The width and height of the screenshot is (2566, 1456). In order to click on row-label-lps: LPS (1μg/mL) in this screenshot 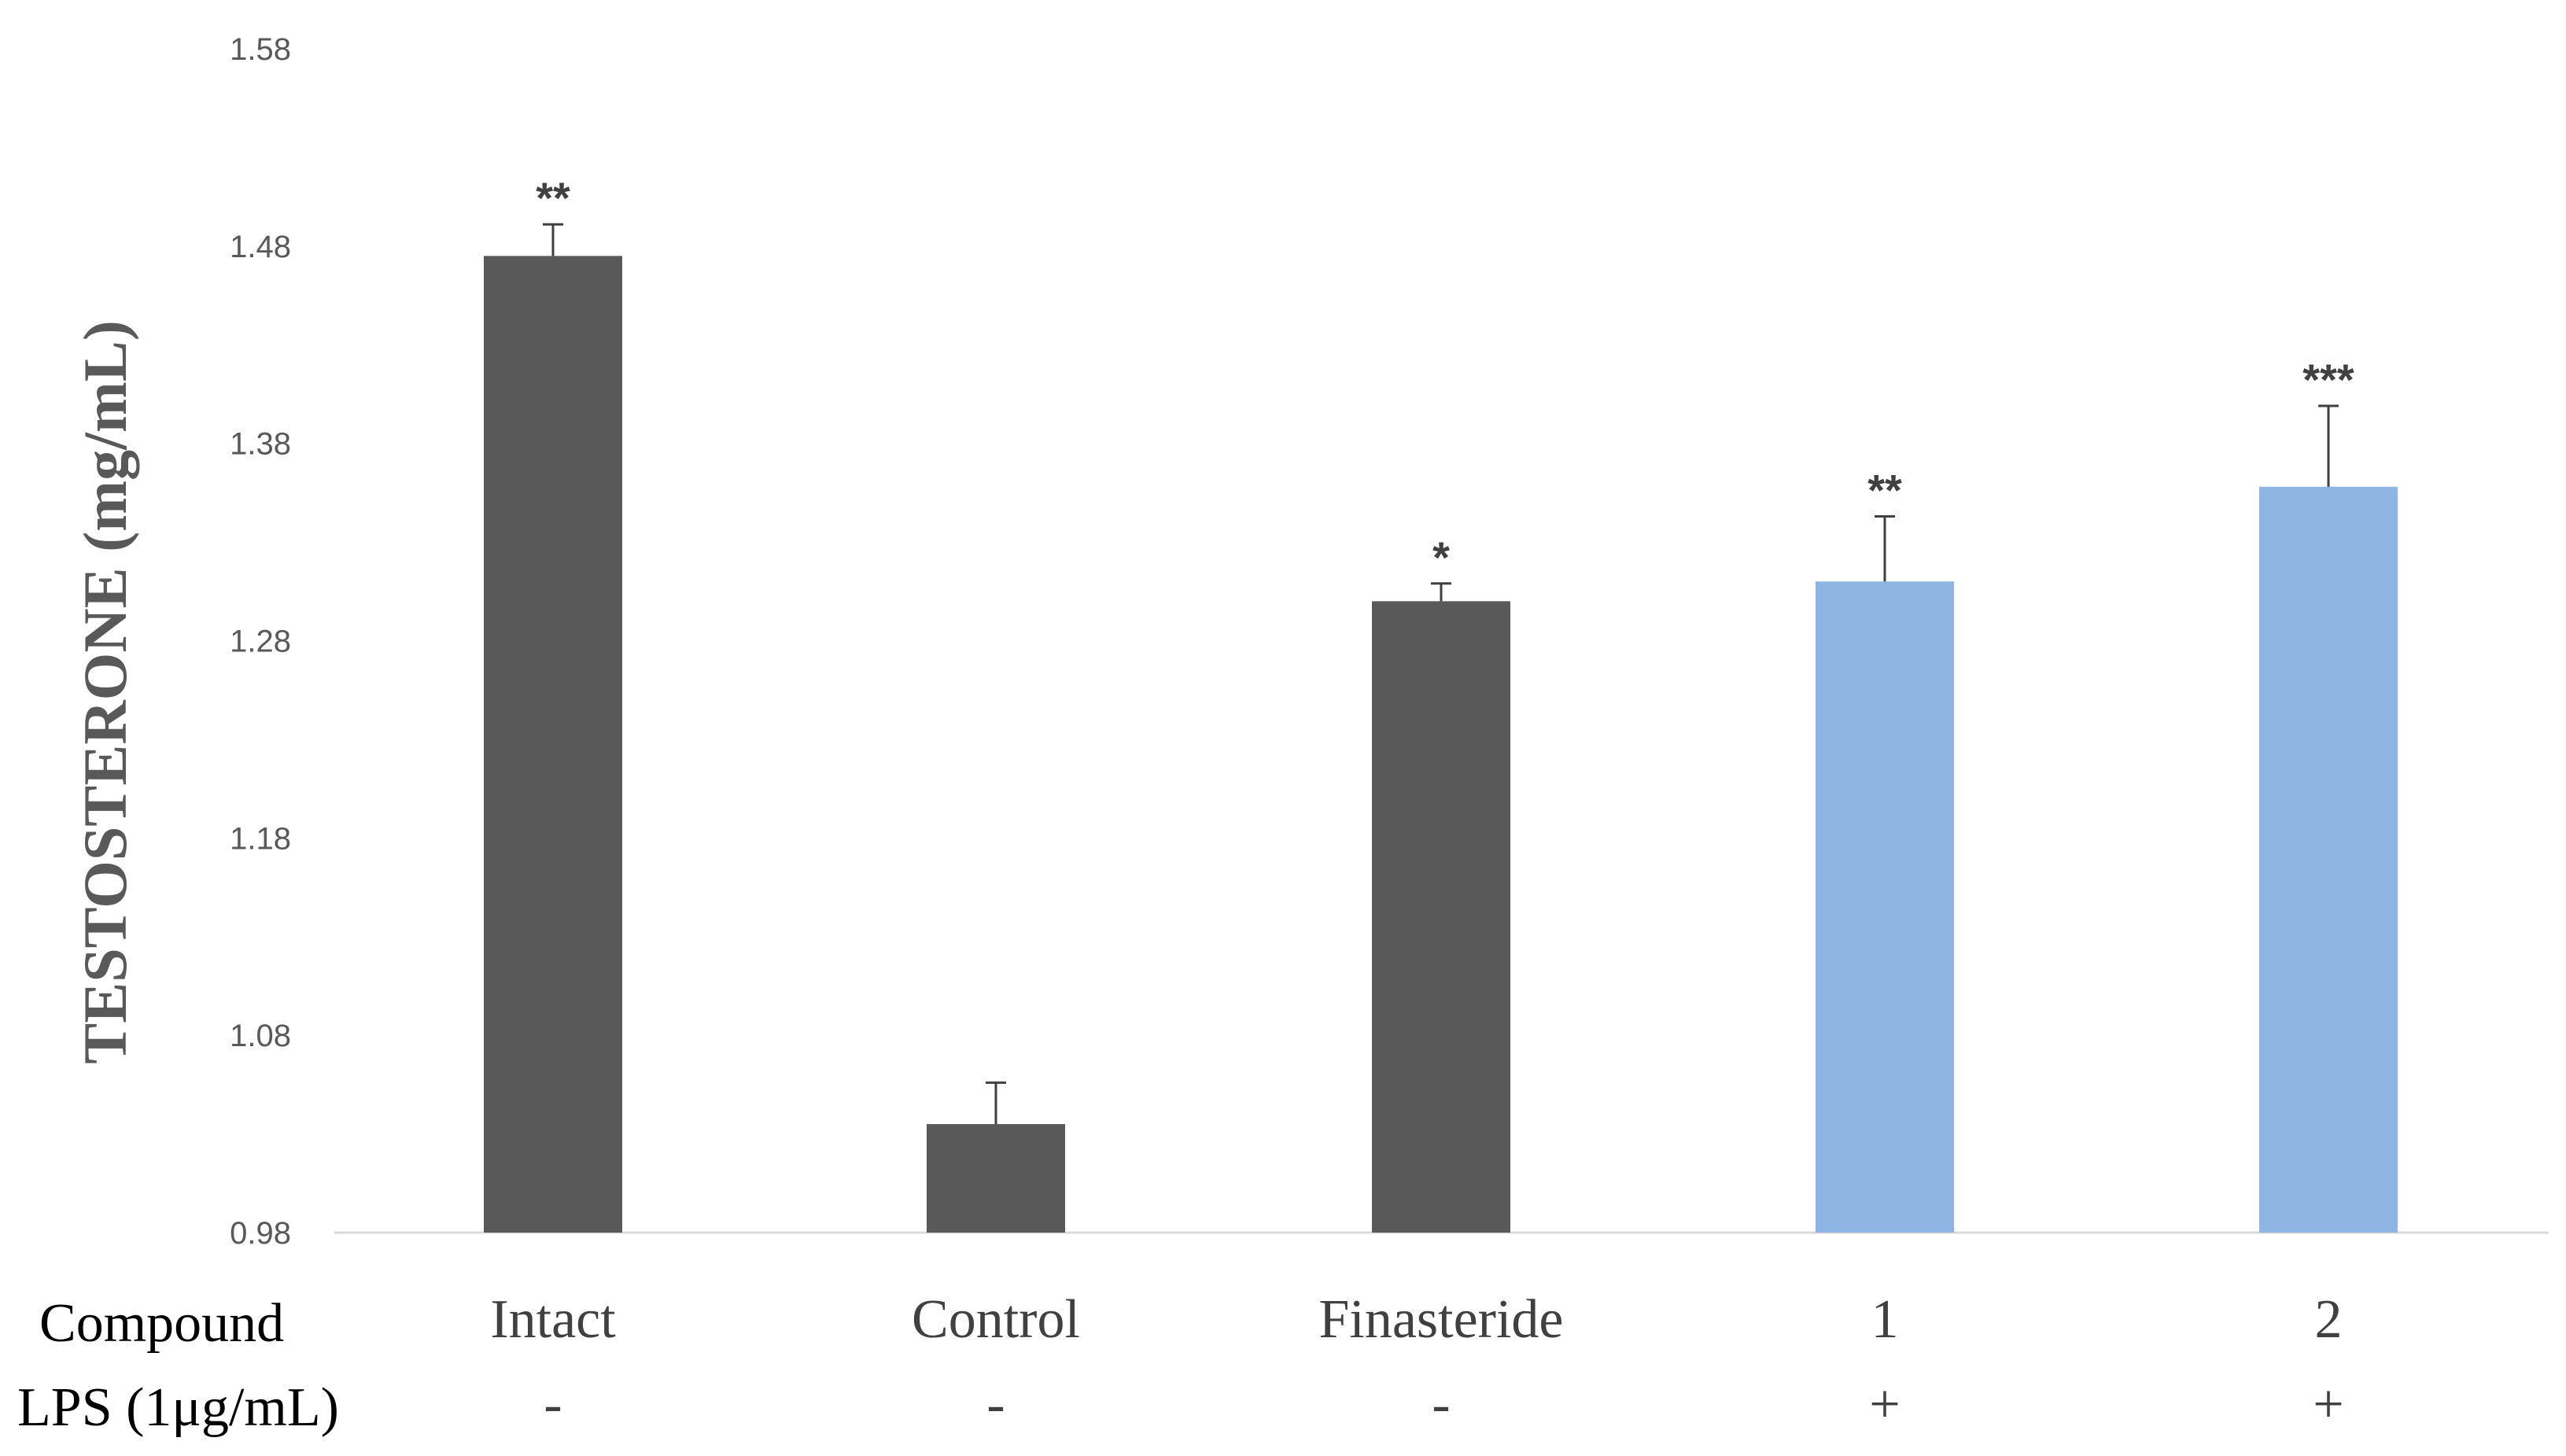, I will do `click(178, 1407)`.